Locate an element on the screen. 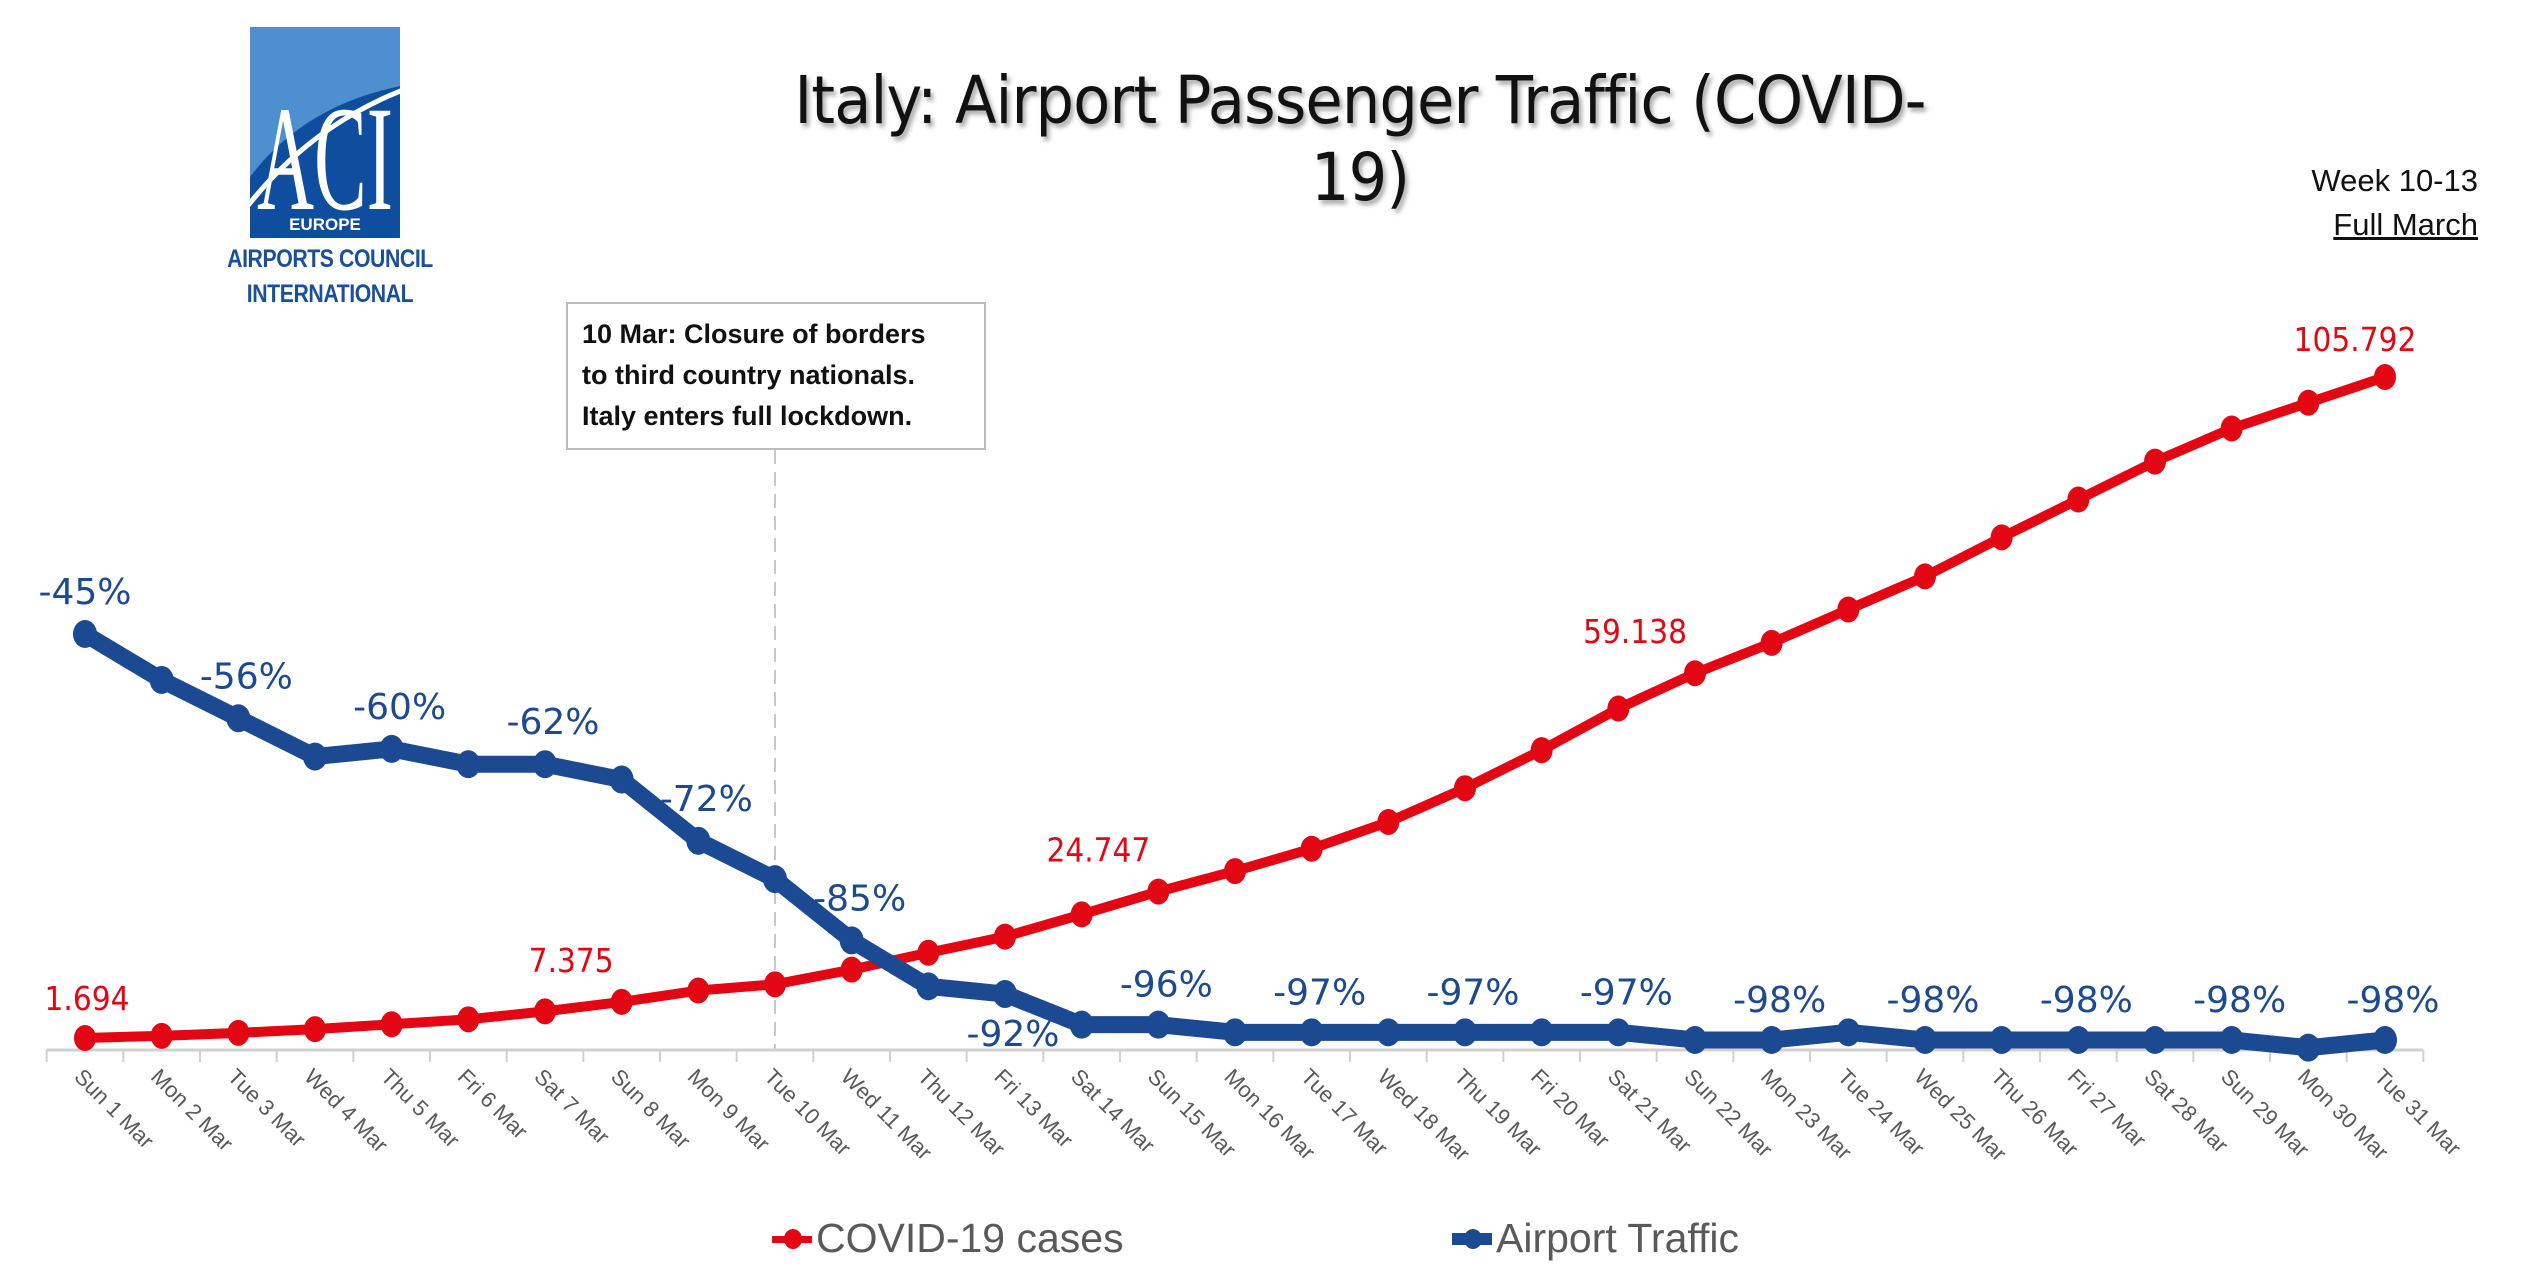 This screenshot has width=2540, height=1279. traffic-data-label: -72% is located at coordinates (706, 799).